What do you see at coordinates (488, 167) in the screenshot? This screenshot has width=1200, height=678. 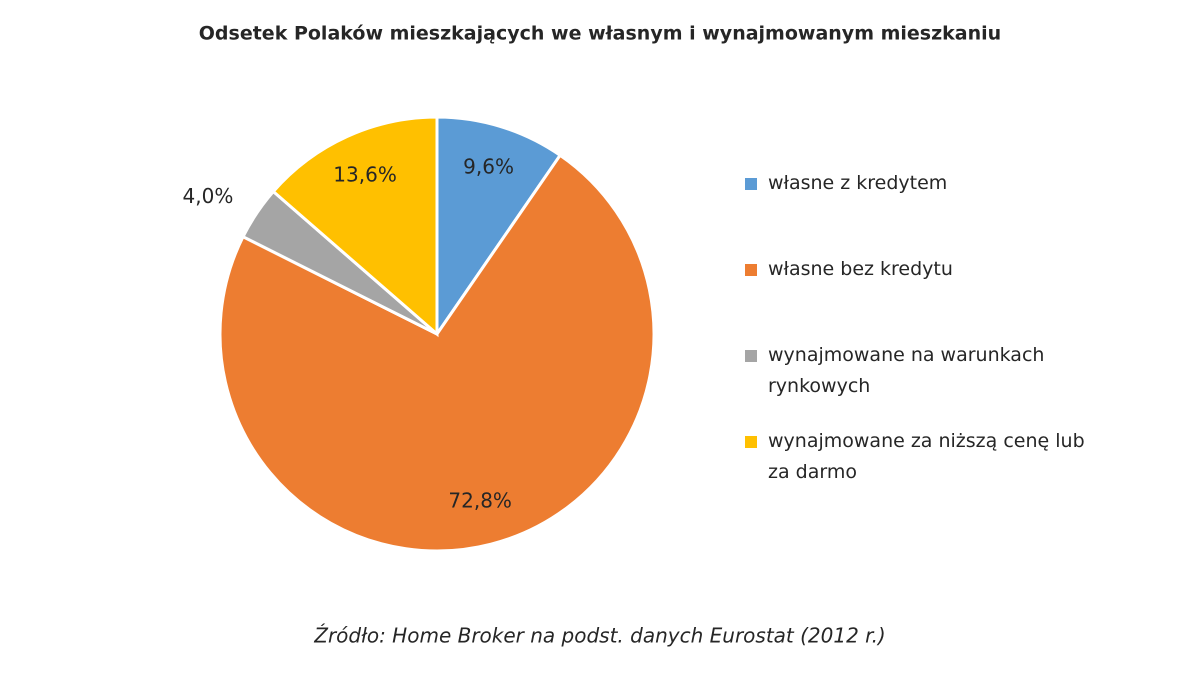 I see `data-label: 9,6%` at bounding box center [488, 167].